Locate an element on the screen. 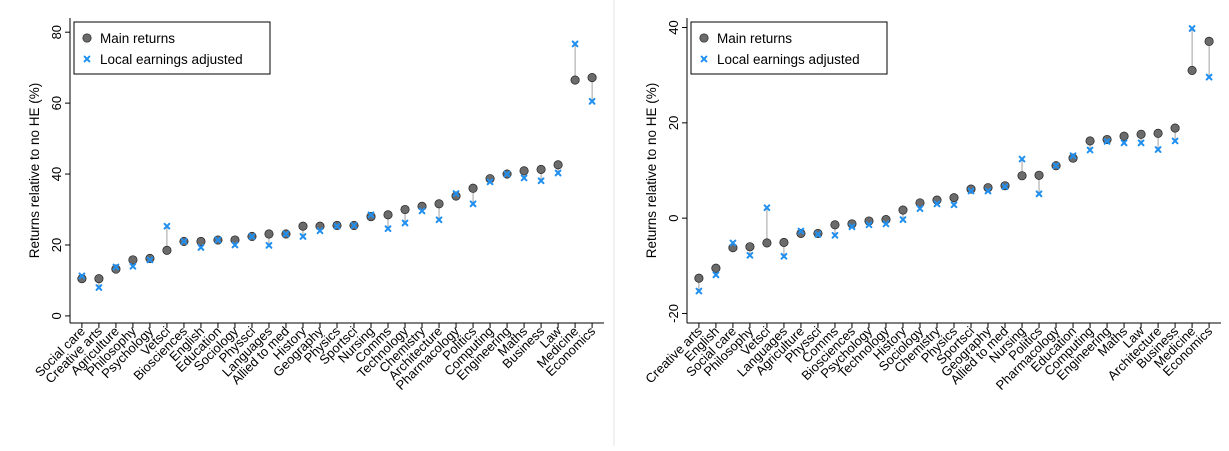 Image resolution: width=1229 pixels, height=451 pixels. y-tick-label: 80 is located at coordinates (56, 32).